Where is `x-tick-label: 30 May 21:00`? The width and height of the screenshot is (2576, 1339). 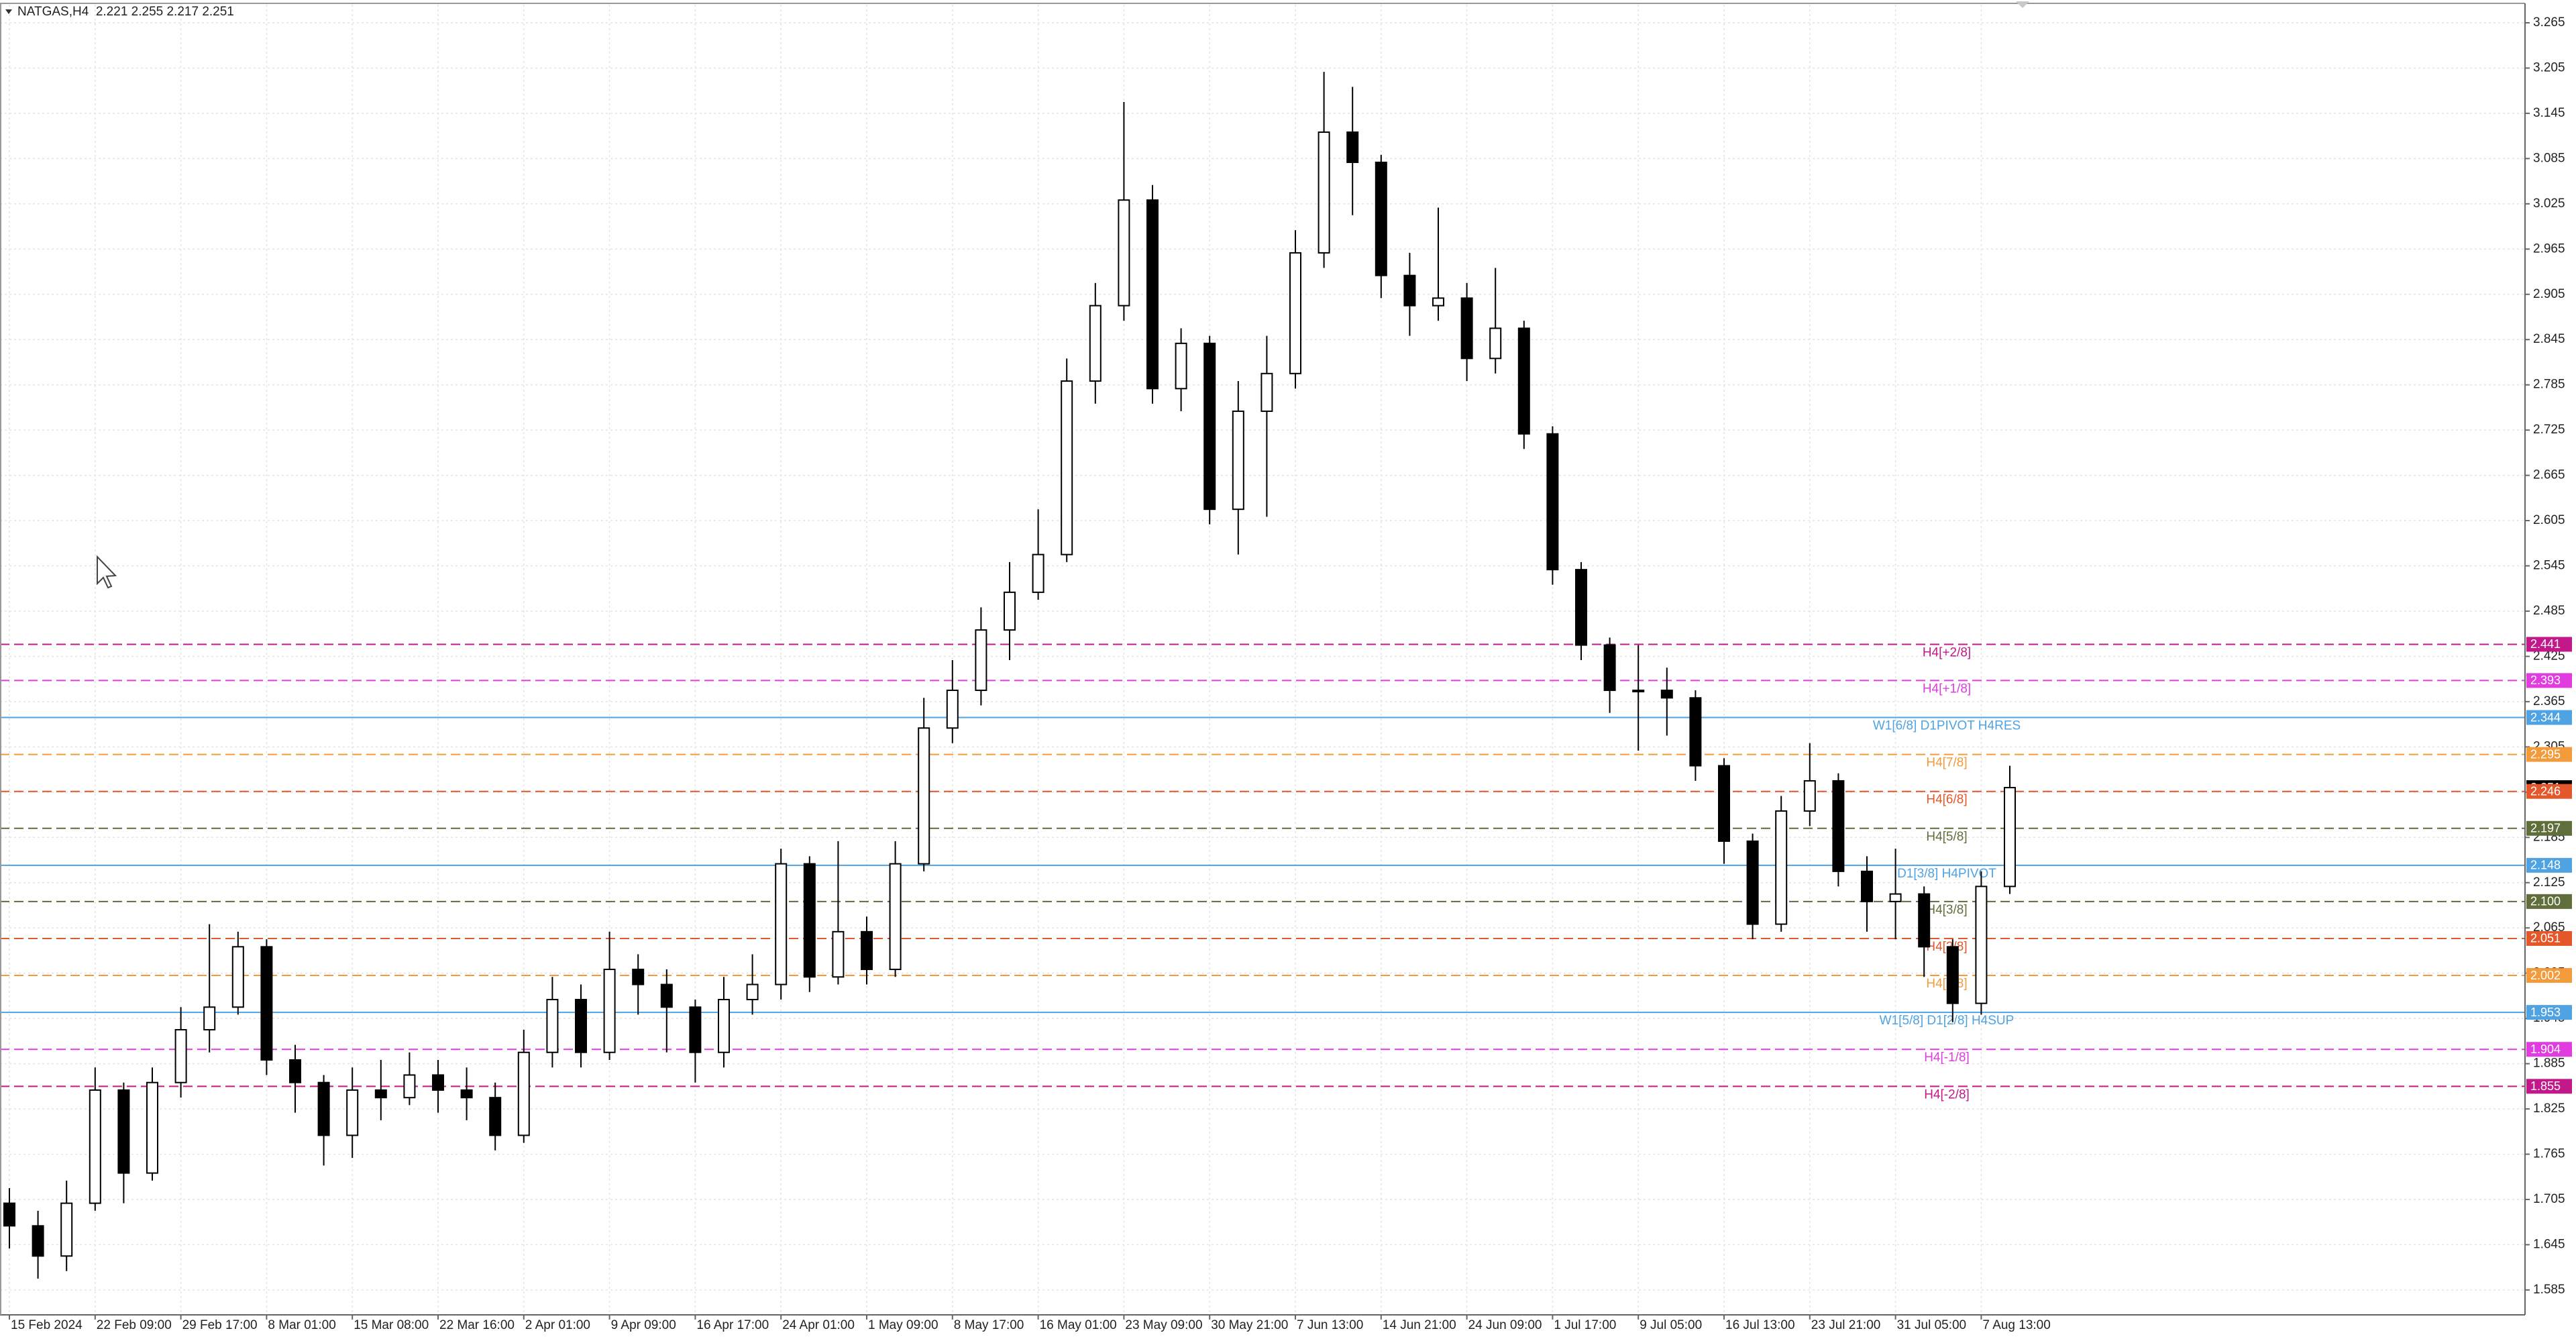 x-tick-label: 30 May 21:00 is located at coordinates (1249, 1325).